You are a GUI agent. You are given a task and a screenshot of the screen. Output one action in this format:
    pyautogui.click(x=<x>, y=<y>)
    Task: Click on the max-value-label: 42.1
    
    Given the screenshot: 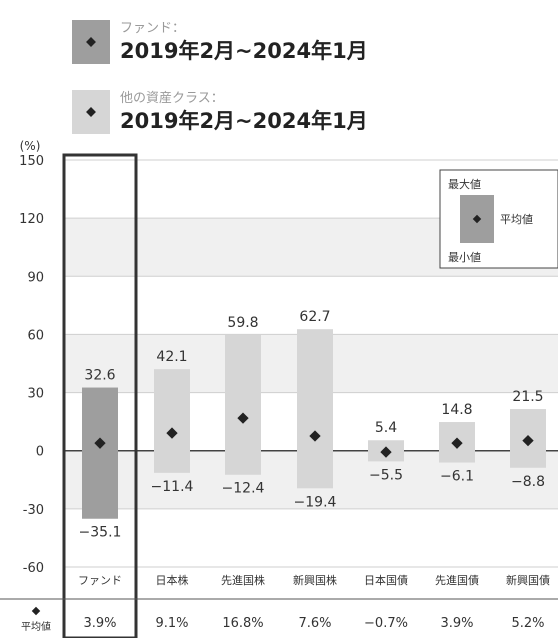 What is the action you would take?
    pyautogui.click(x=171, y=357)
    